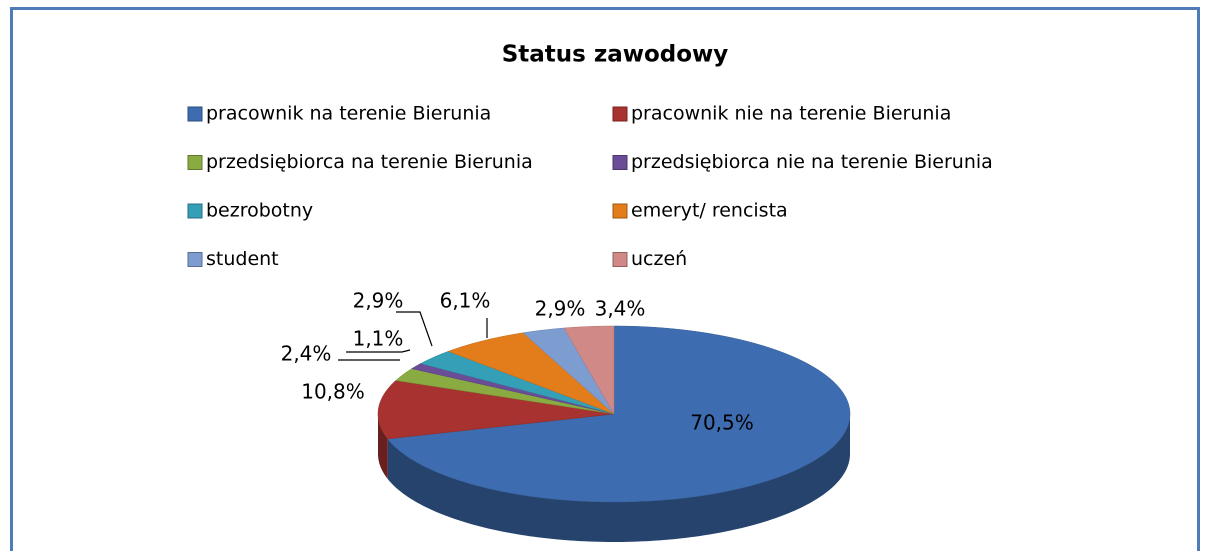 The width and height of the screenshot is (1210, 555). I want to click on data-label: 1,1%, so click(378, 339).